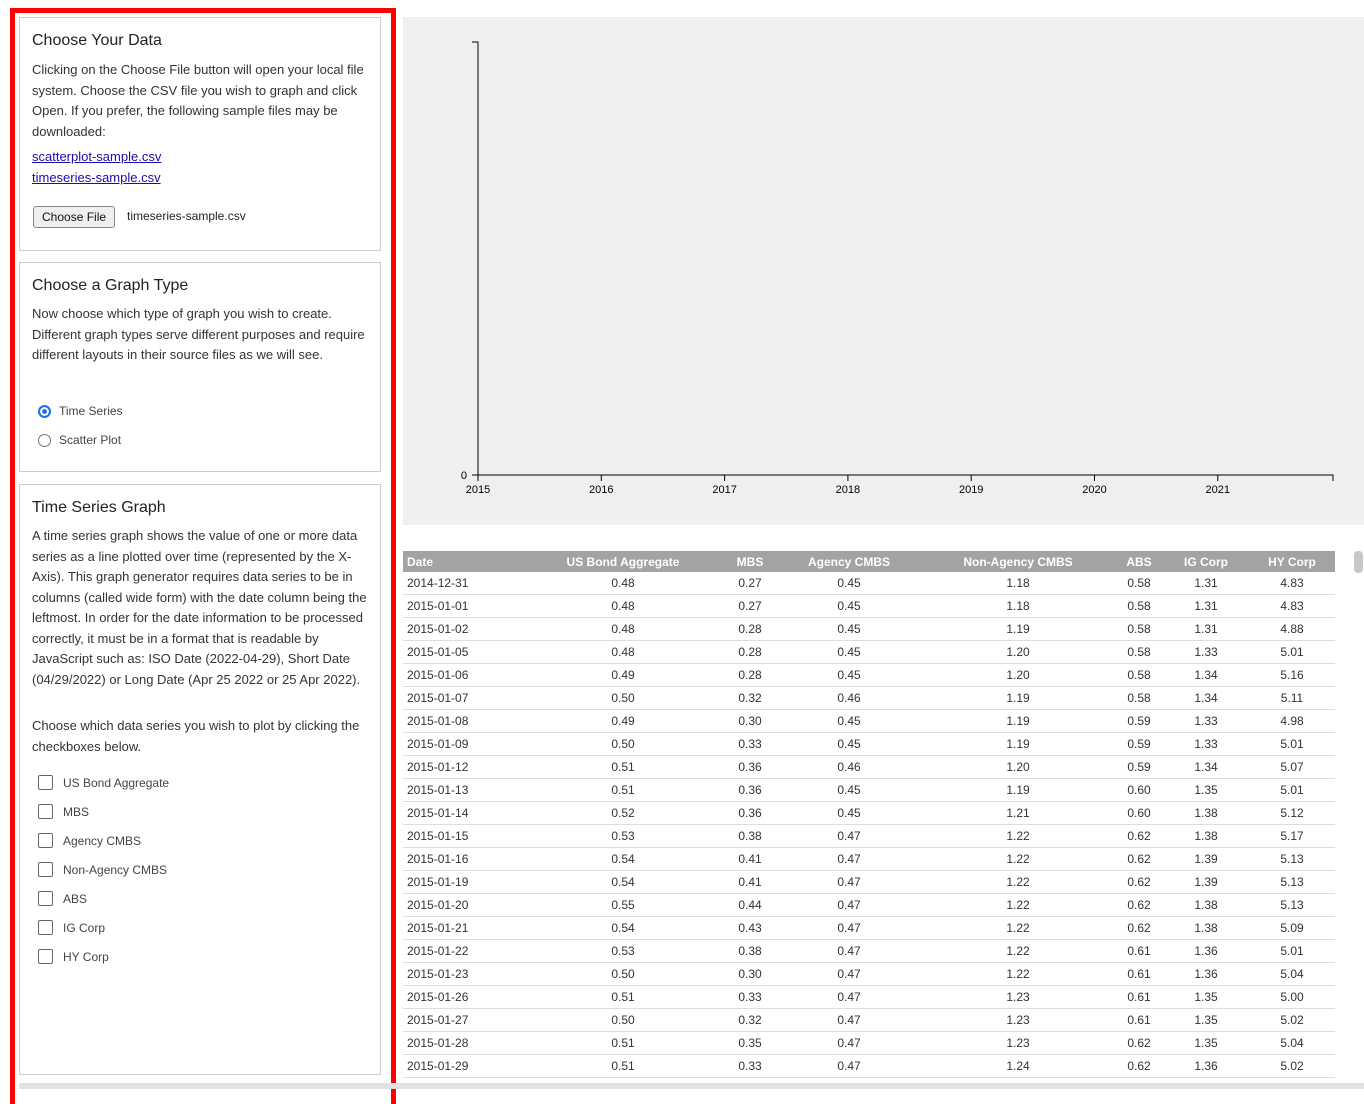  What do you see at coordinates (848, 490) in the screenshot?
I see `x-tick-label: 2018` at bounding box center [848, 490].